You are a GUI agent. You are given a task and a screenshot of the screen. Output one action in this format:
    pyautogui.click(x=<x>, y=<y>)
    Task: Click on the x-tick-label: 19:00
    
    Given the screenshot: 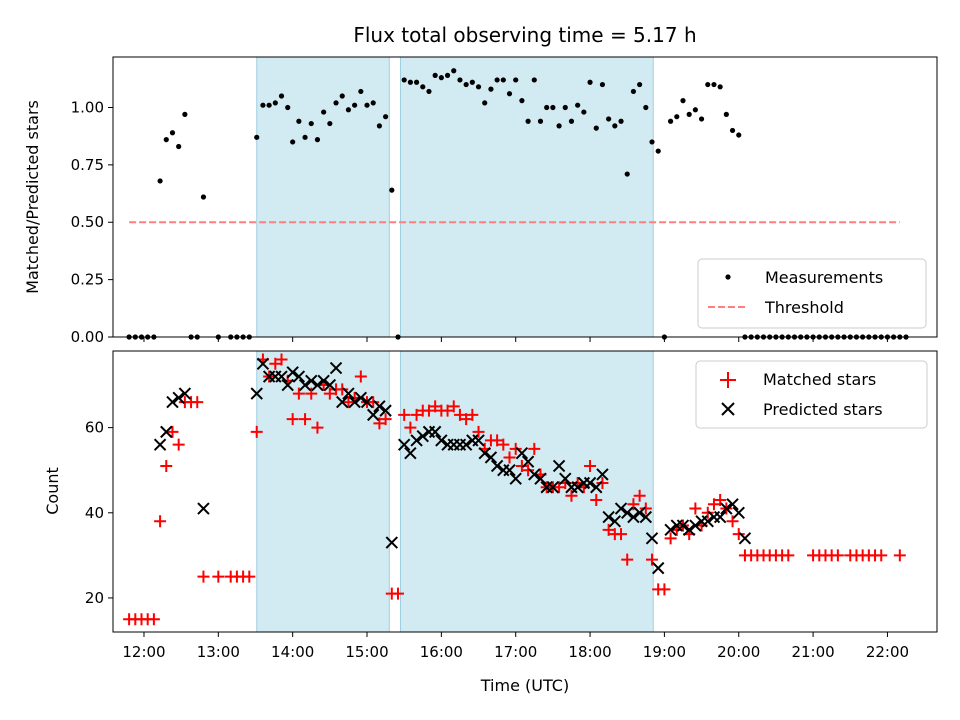 What is the action you would take?
    pyautogui.click(x=664, y=652)
    